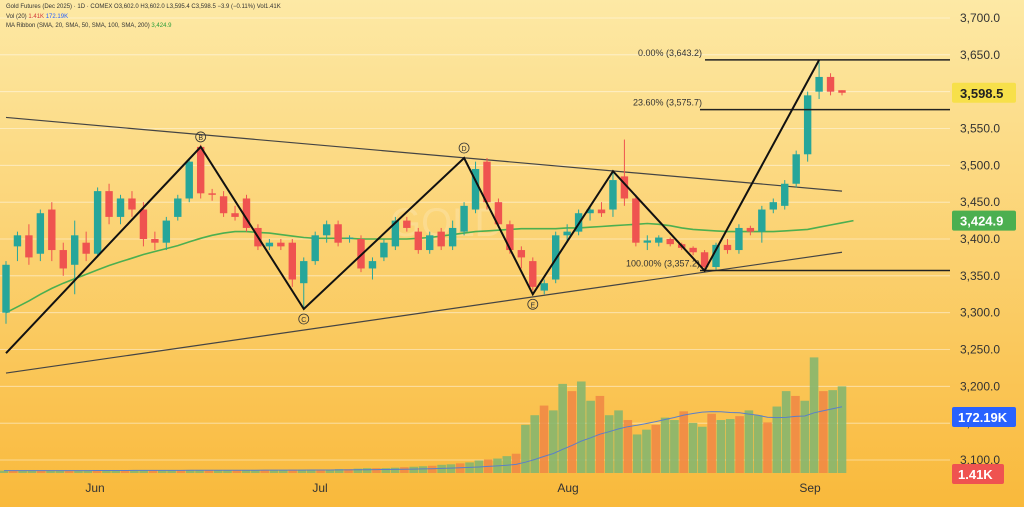 The image size is (1024, 507). What do you see at coordinates (667, 103) in the screenshot?
I see `fib-level-label: 23.60% (3,575.7)` at bounding box center [667, 103].